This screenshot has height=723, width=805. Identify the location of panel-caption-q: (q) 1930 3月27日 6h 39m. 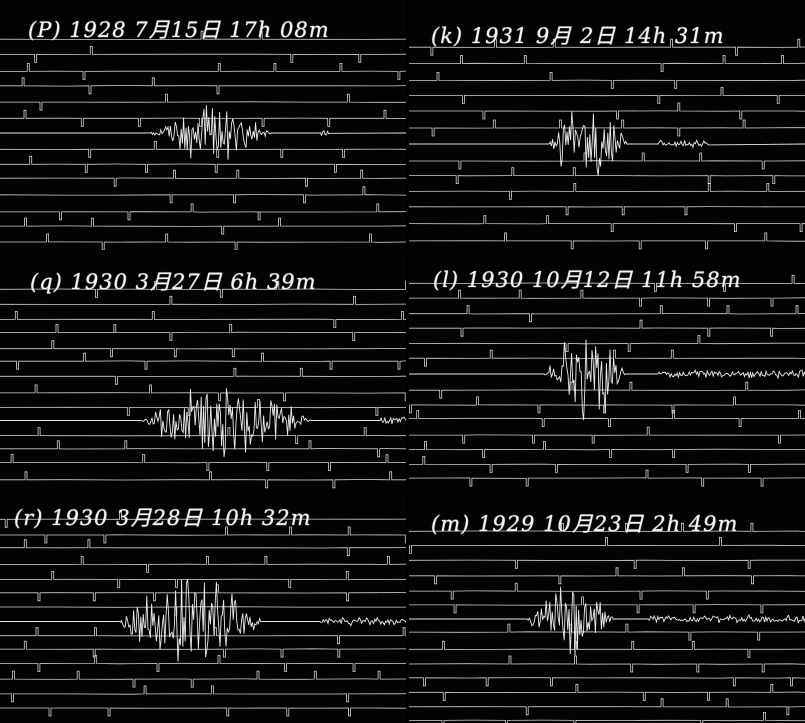
(173, 282).